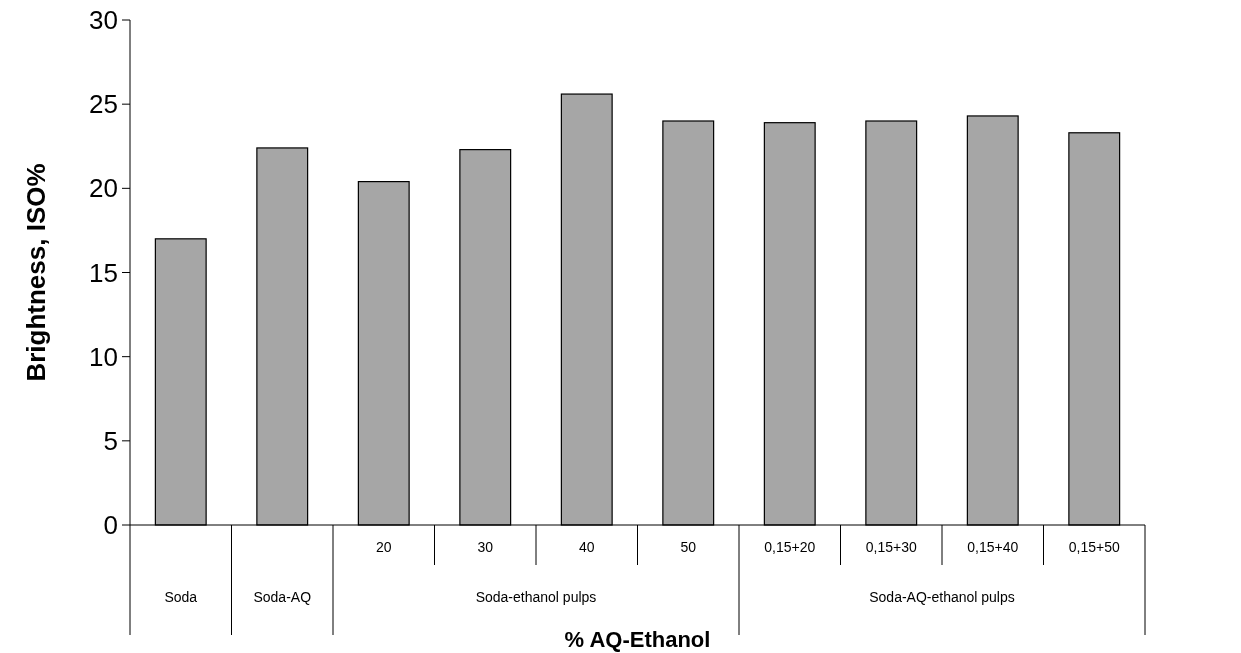 The width and height of the screenshot is (1241, 653). Describe the element at coordinates (110, 440) in the screenshot. I see `y-tick-label: 5` at that location.